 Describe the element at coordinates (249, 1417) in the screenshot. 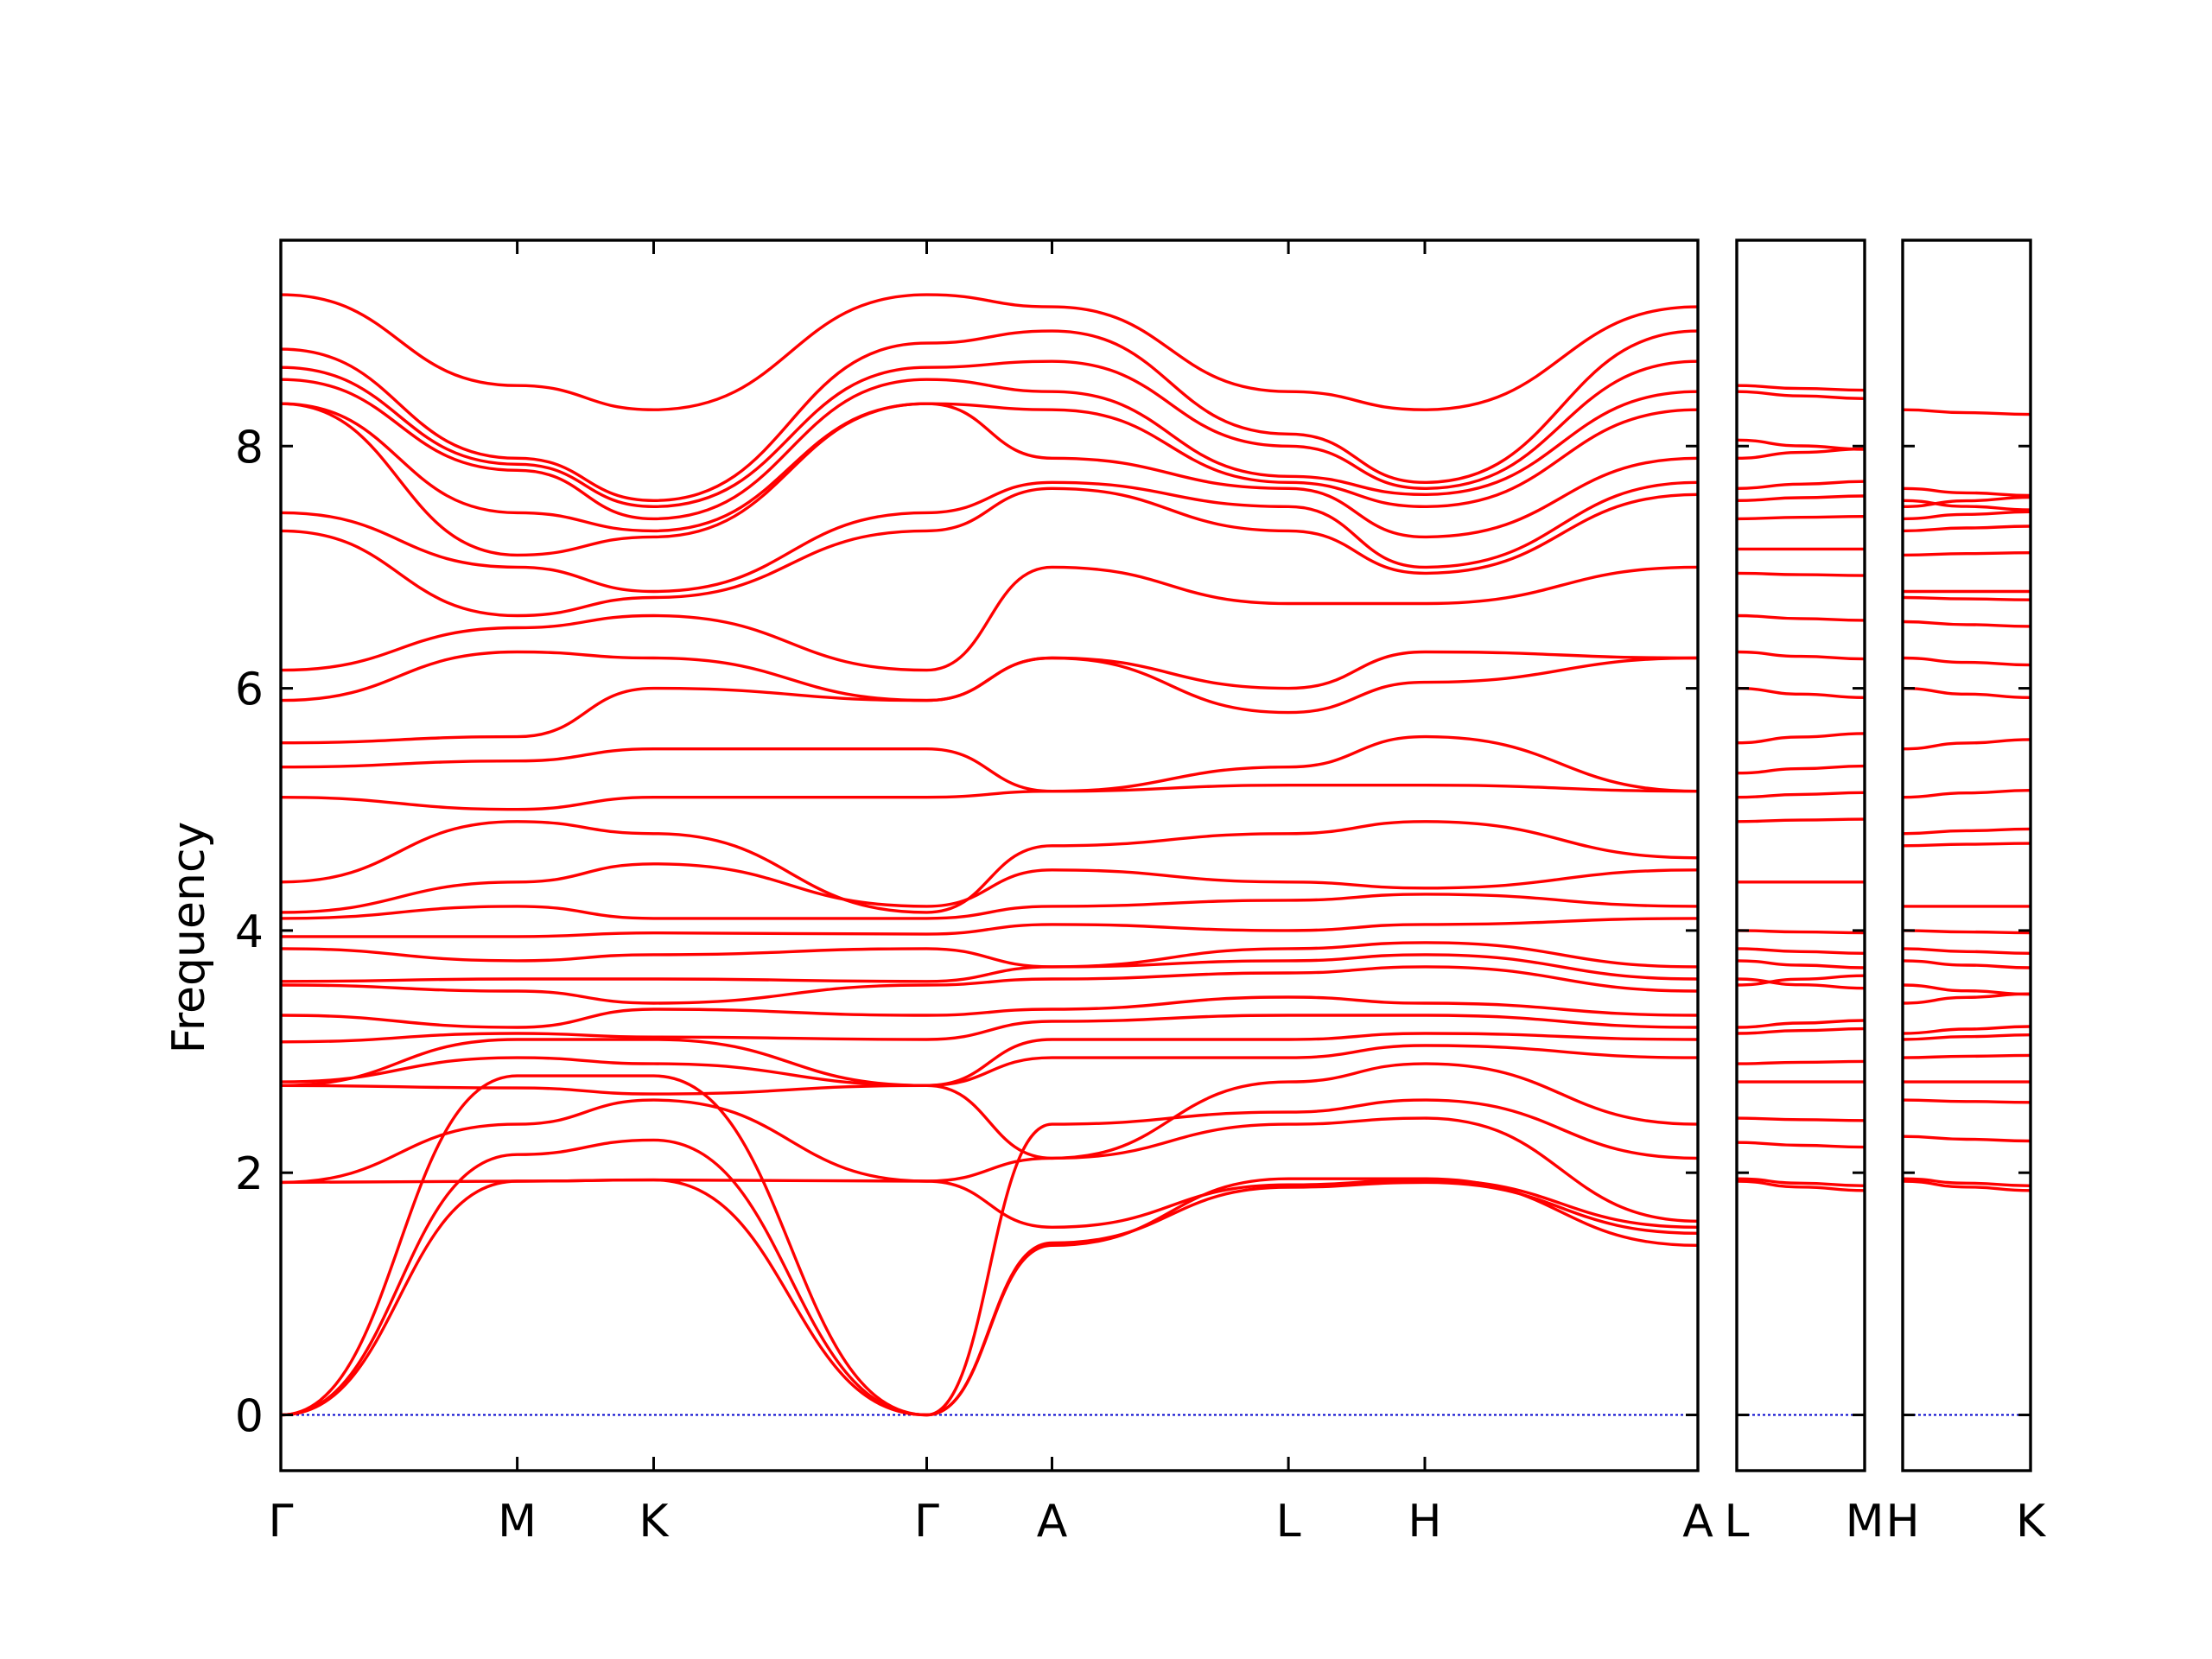

I see `y-tick-label: 0` at that location.